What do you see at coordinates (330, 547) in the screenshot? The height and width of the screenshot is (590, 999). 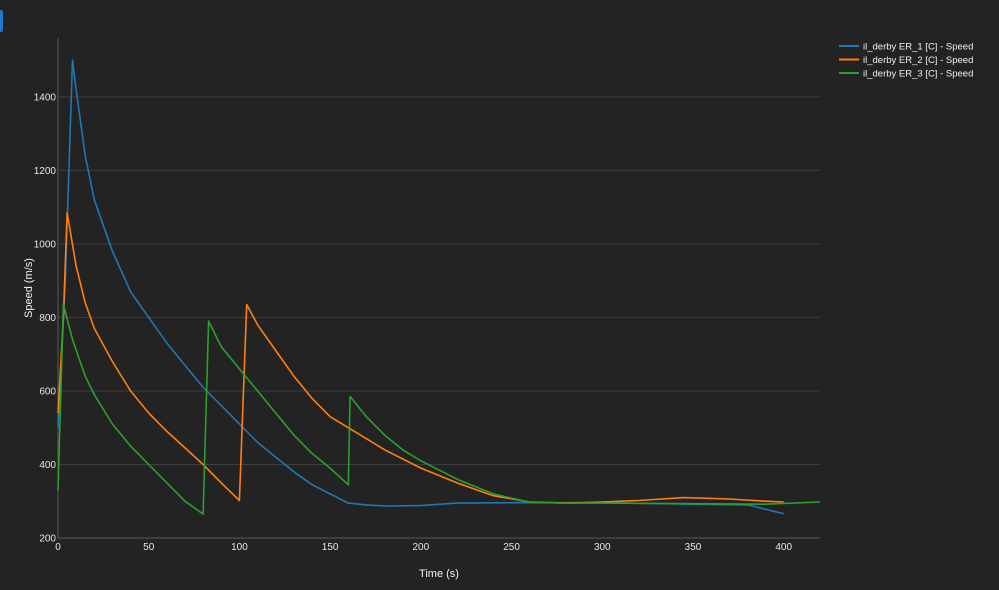 I see `x-tick-label: 150` at bounding box center [330, 547].